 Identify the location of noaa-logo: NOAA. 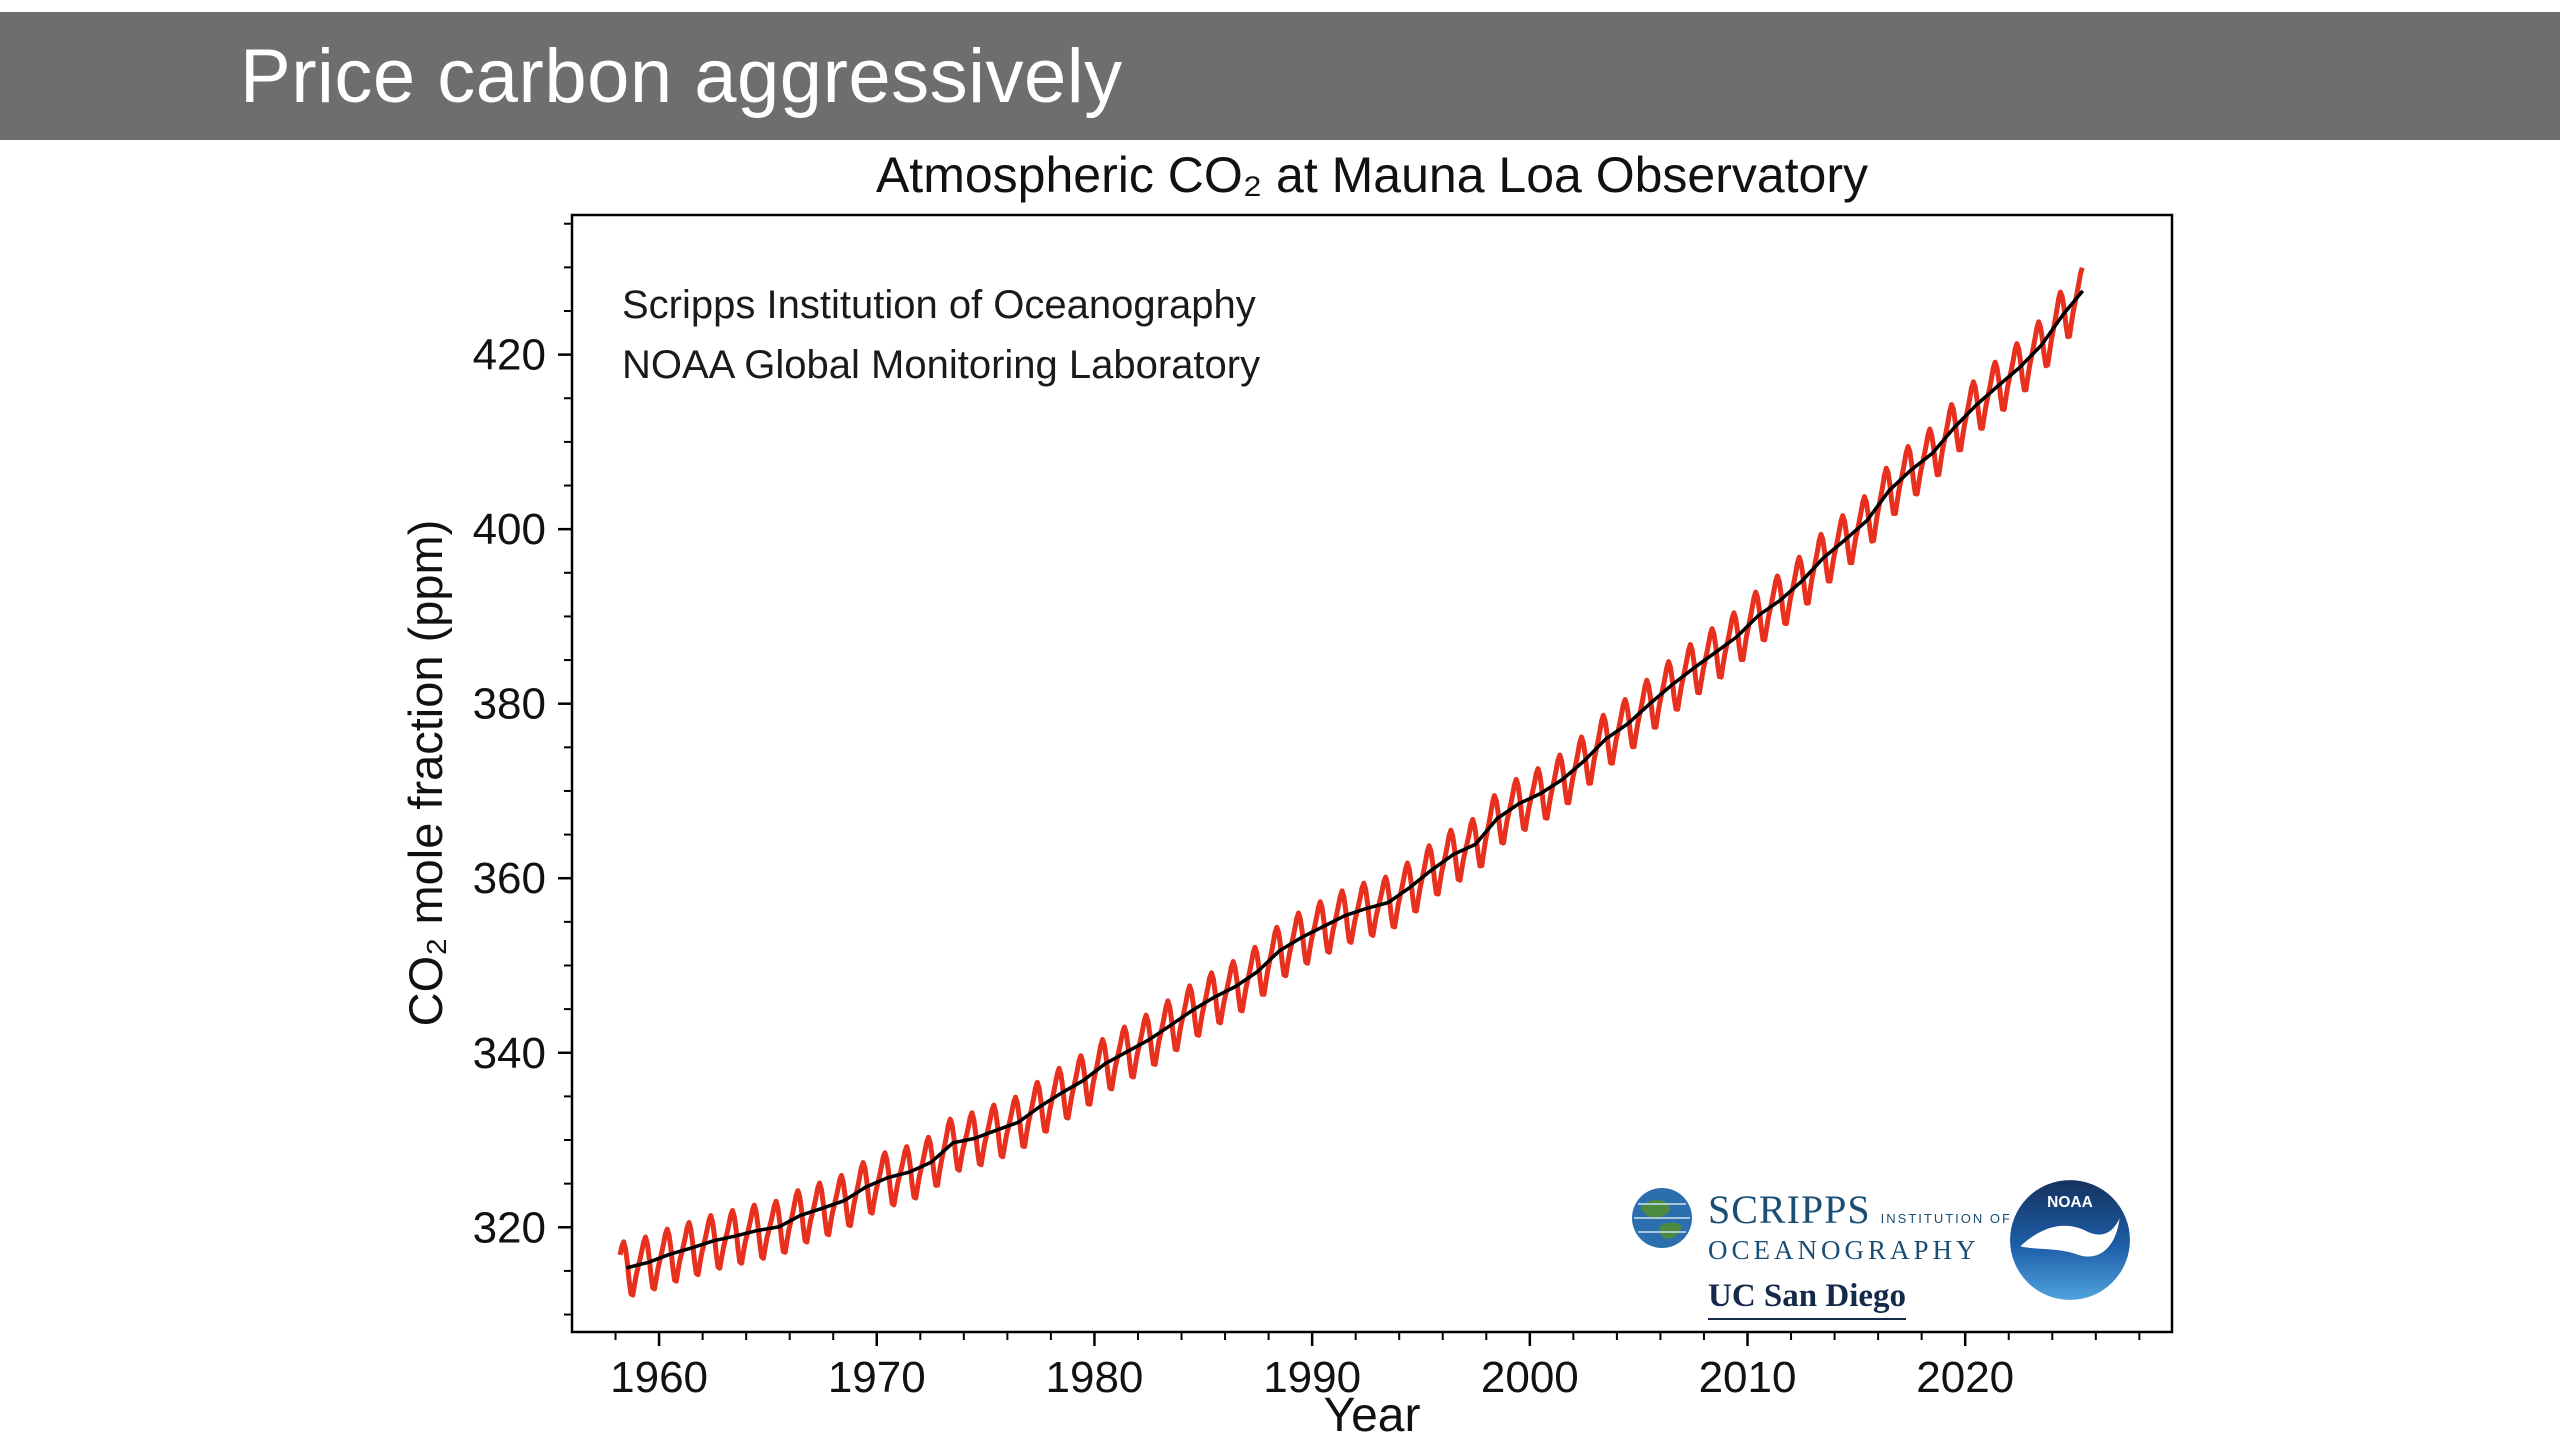
(2070, 1240).